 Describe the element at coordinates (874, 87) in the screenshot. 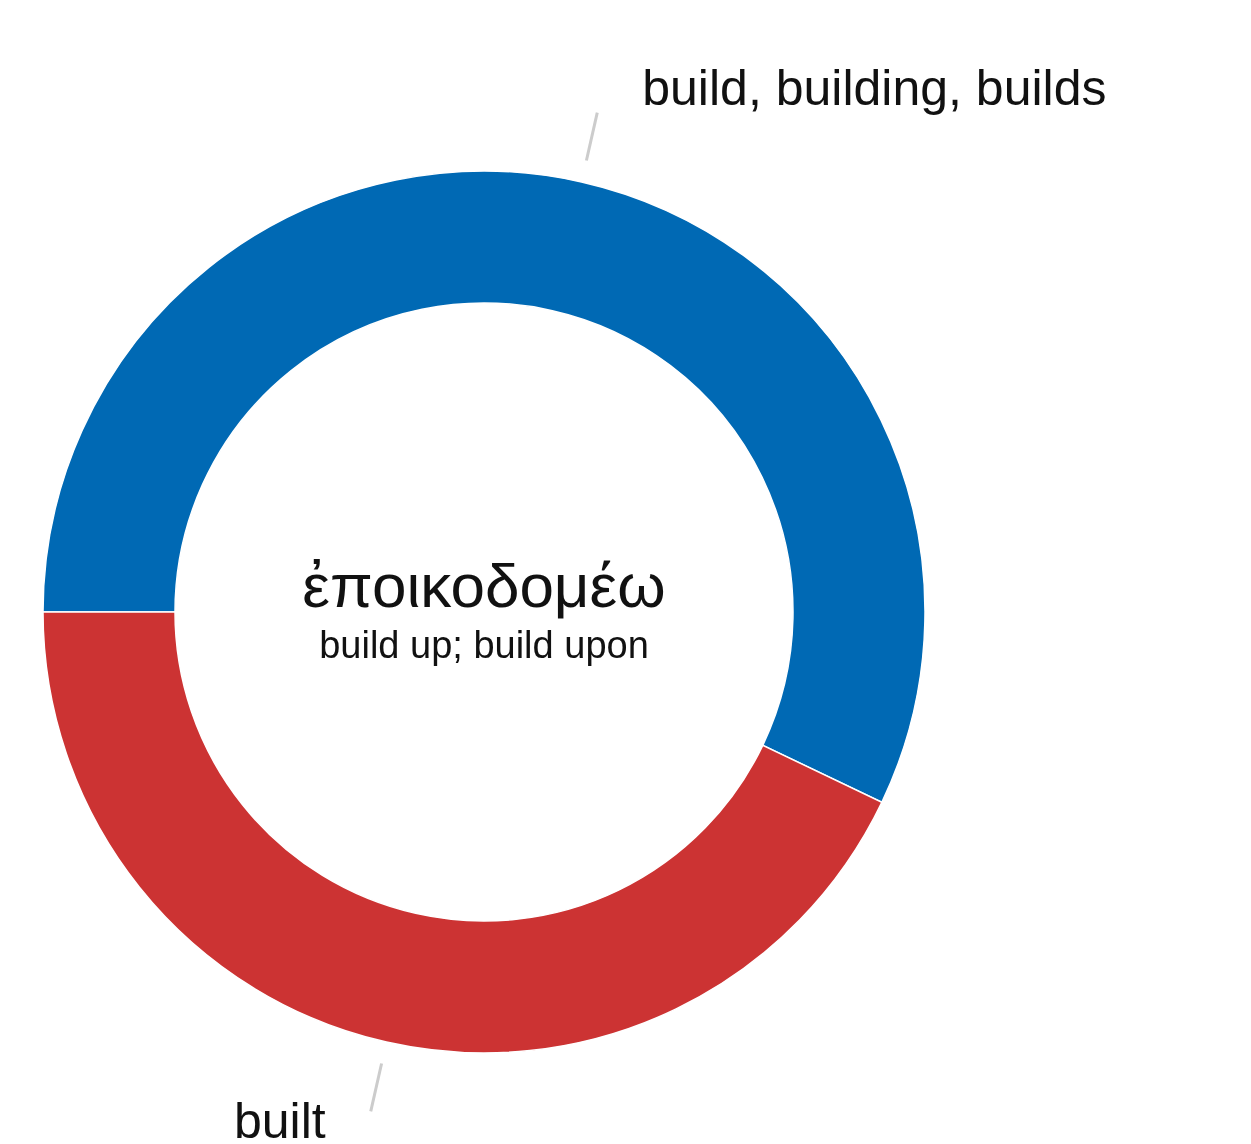

I see `slice-label: build, building, builds` at that location.